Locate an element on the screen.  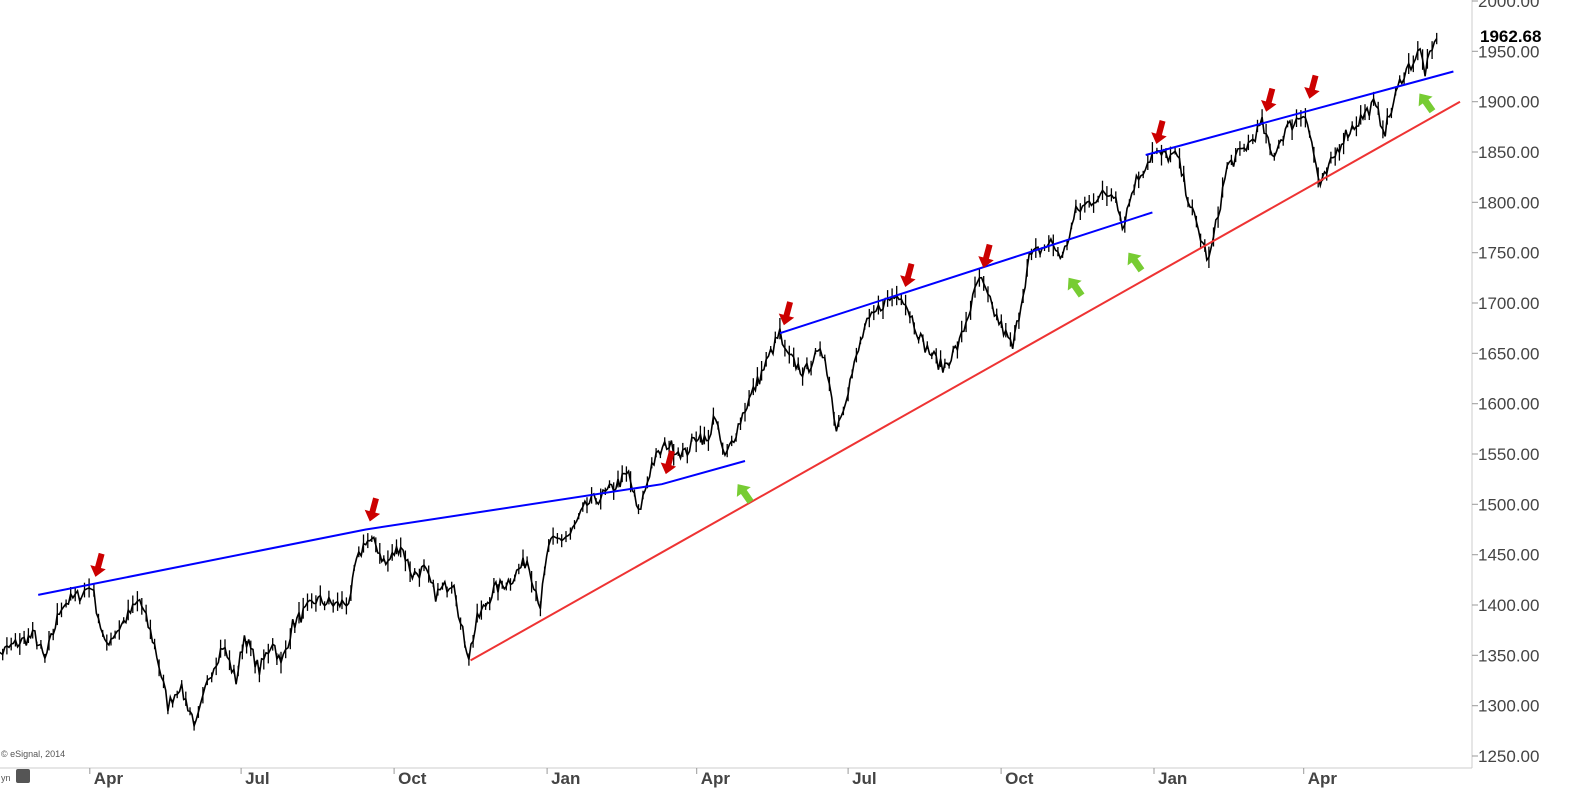
esignal-logo-icon is located at coordinates (23, 776).